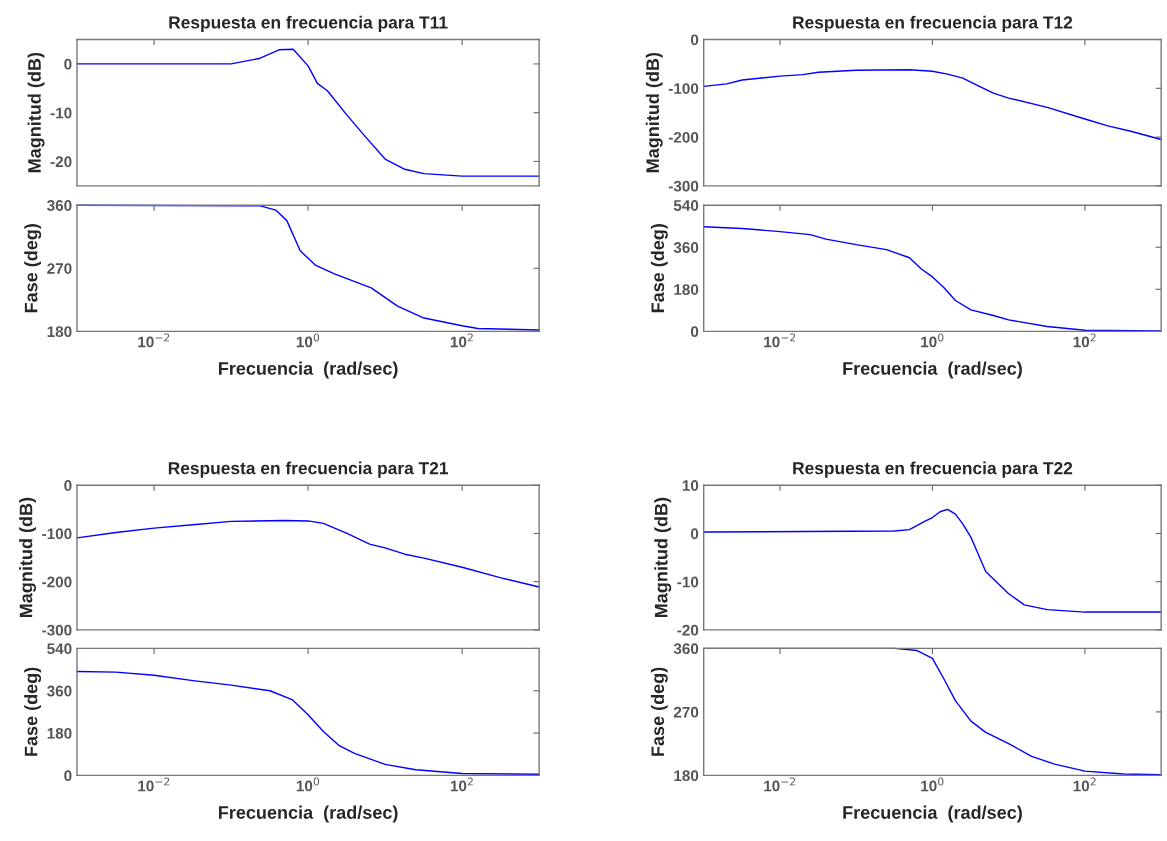  What do you see at coordinates (308, 24) in the screenshot?
I see `chart-title: Respuesta en frecuencia para T11` at bounding box center [308, 24].